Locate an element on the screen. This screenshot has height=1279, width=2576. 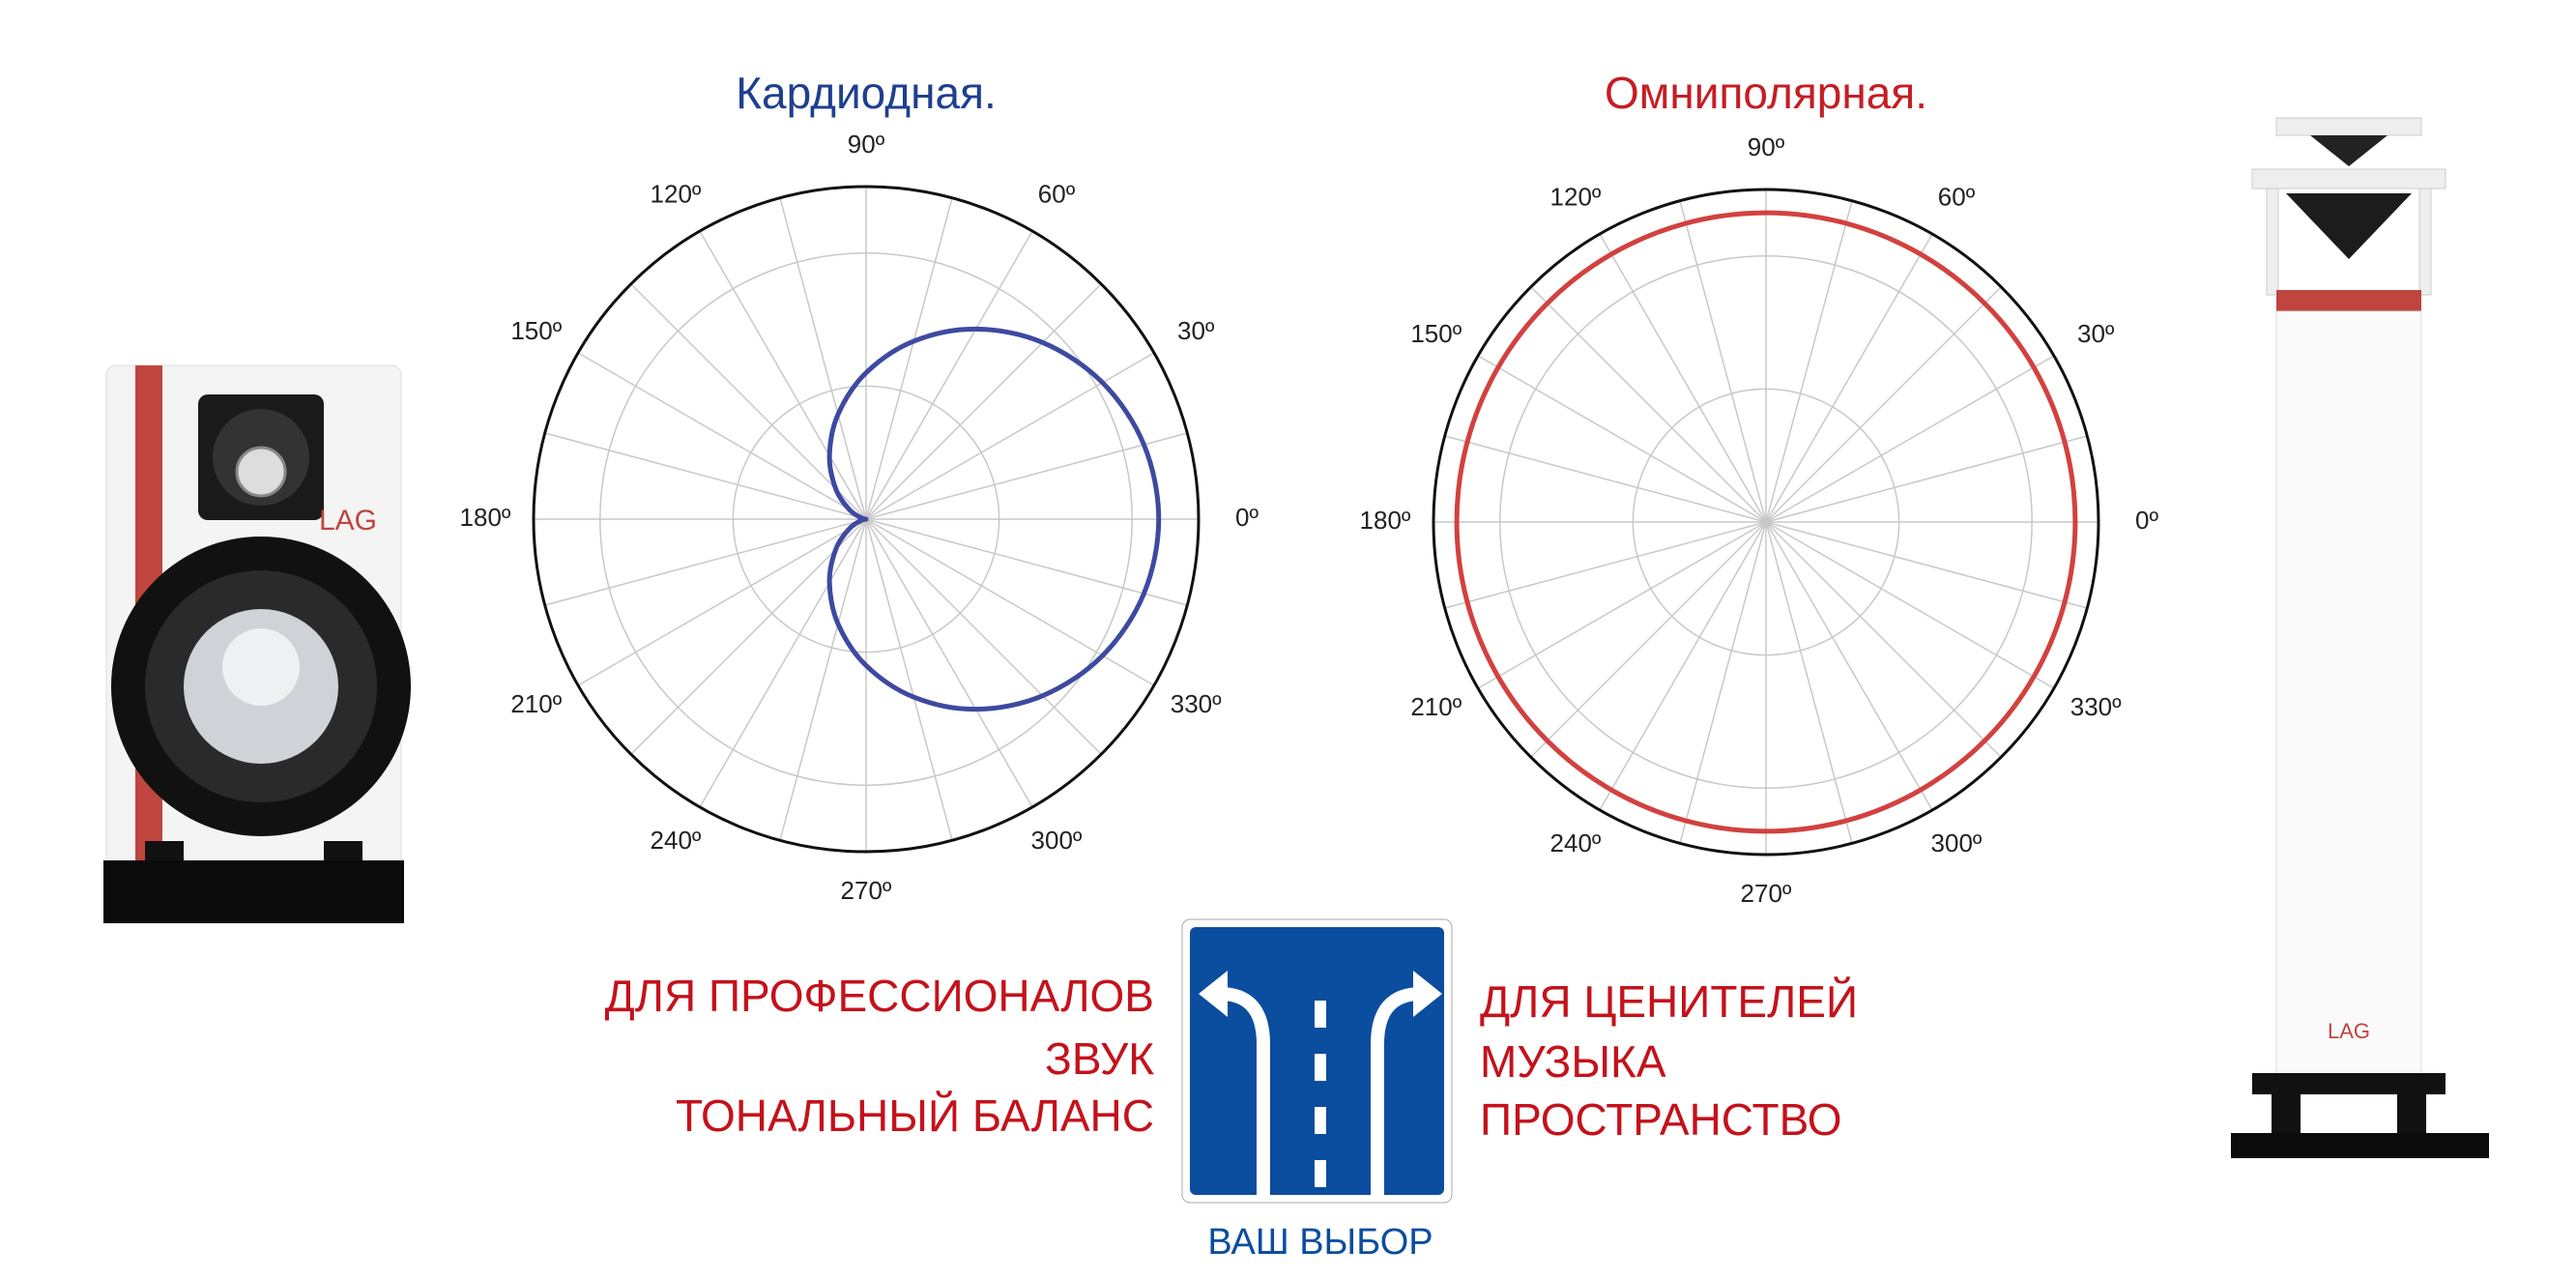
tower-speaker: LAG is located at coordinates (2360, 637).